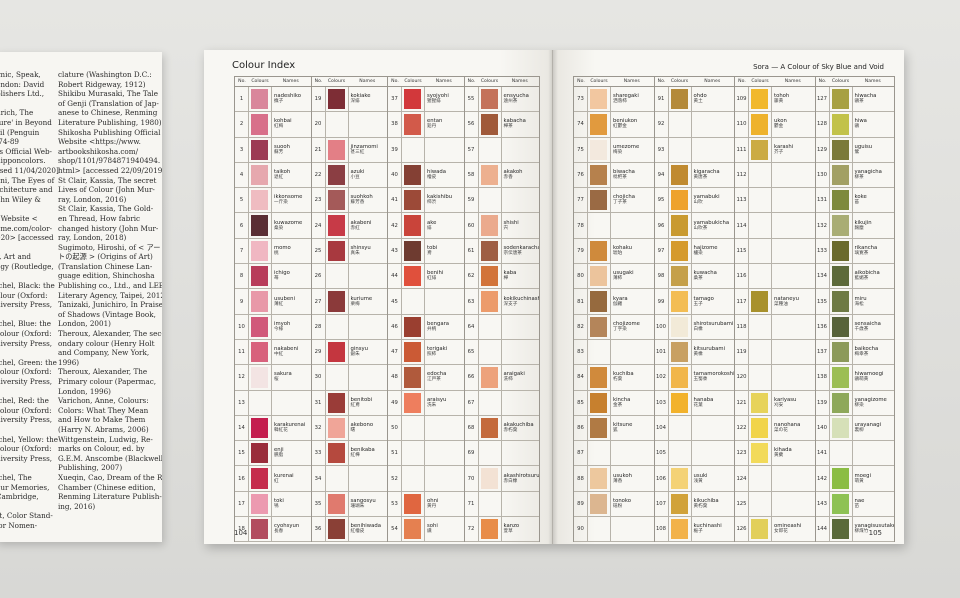 This screenshot has height=598, width=960. I want to click on bibliography-line: colour (Oxford:, so click(26, 372).